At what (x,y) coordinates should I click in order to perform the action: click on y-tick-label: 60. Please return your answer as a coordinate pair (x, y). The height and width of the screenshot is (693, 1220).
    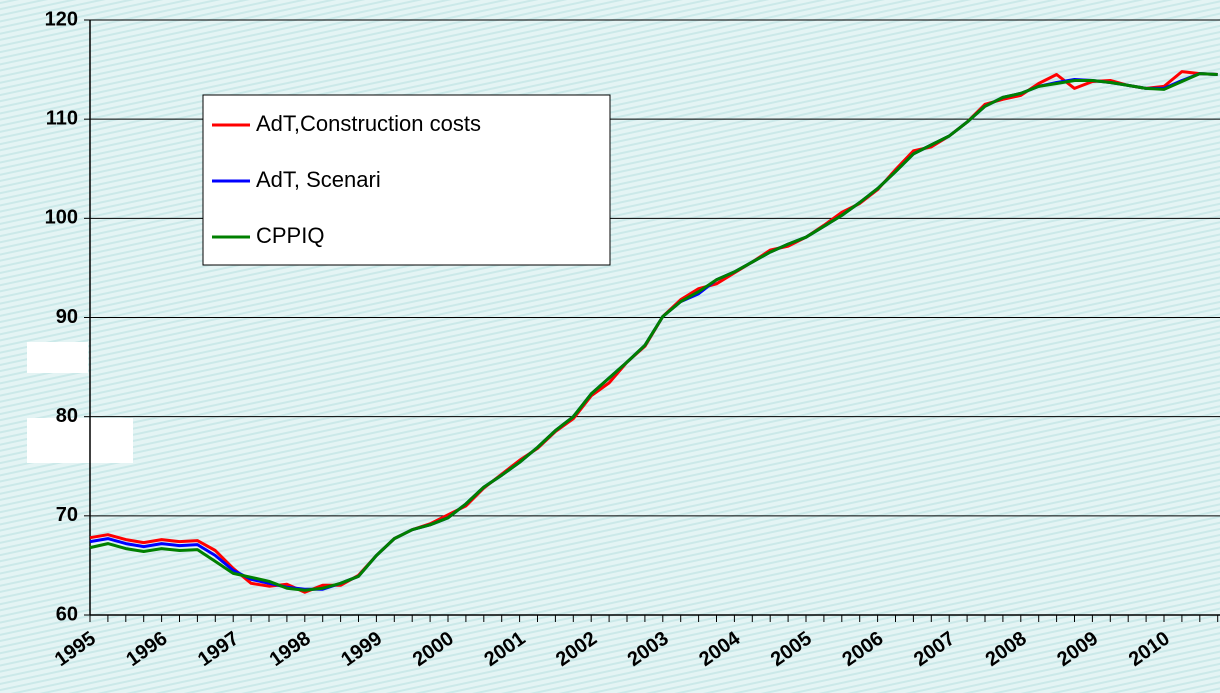
    Looking at the image, I should click on (67, 614).